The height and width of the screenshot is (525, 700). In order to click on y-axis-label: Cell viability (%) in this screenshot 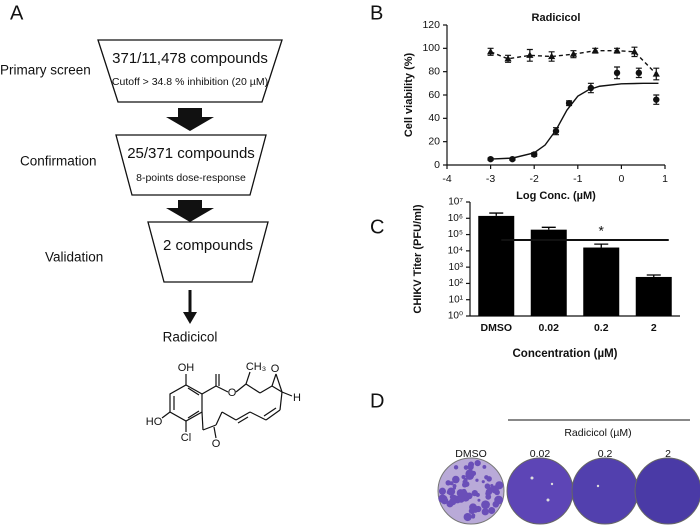, I will do `click(409, 94)`.